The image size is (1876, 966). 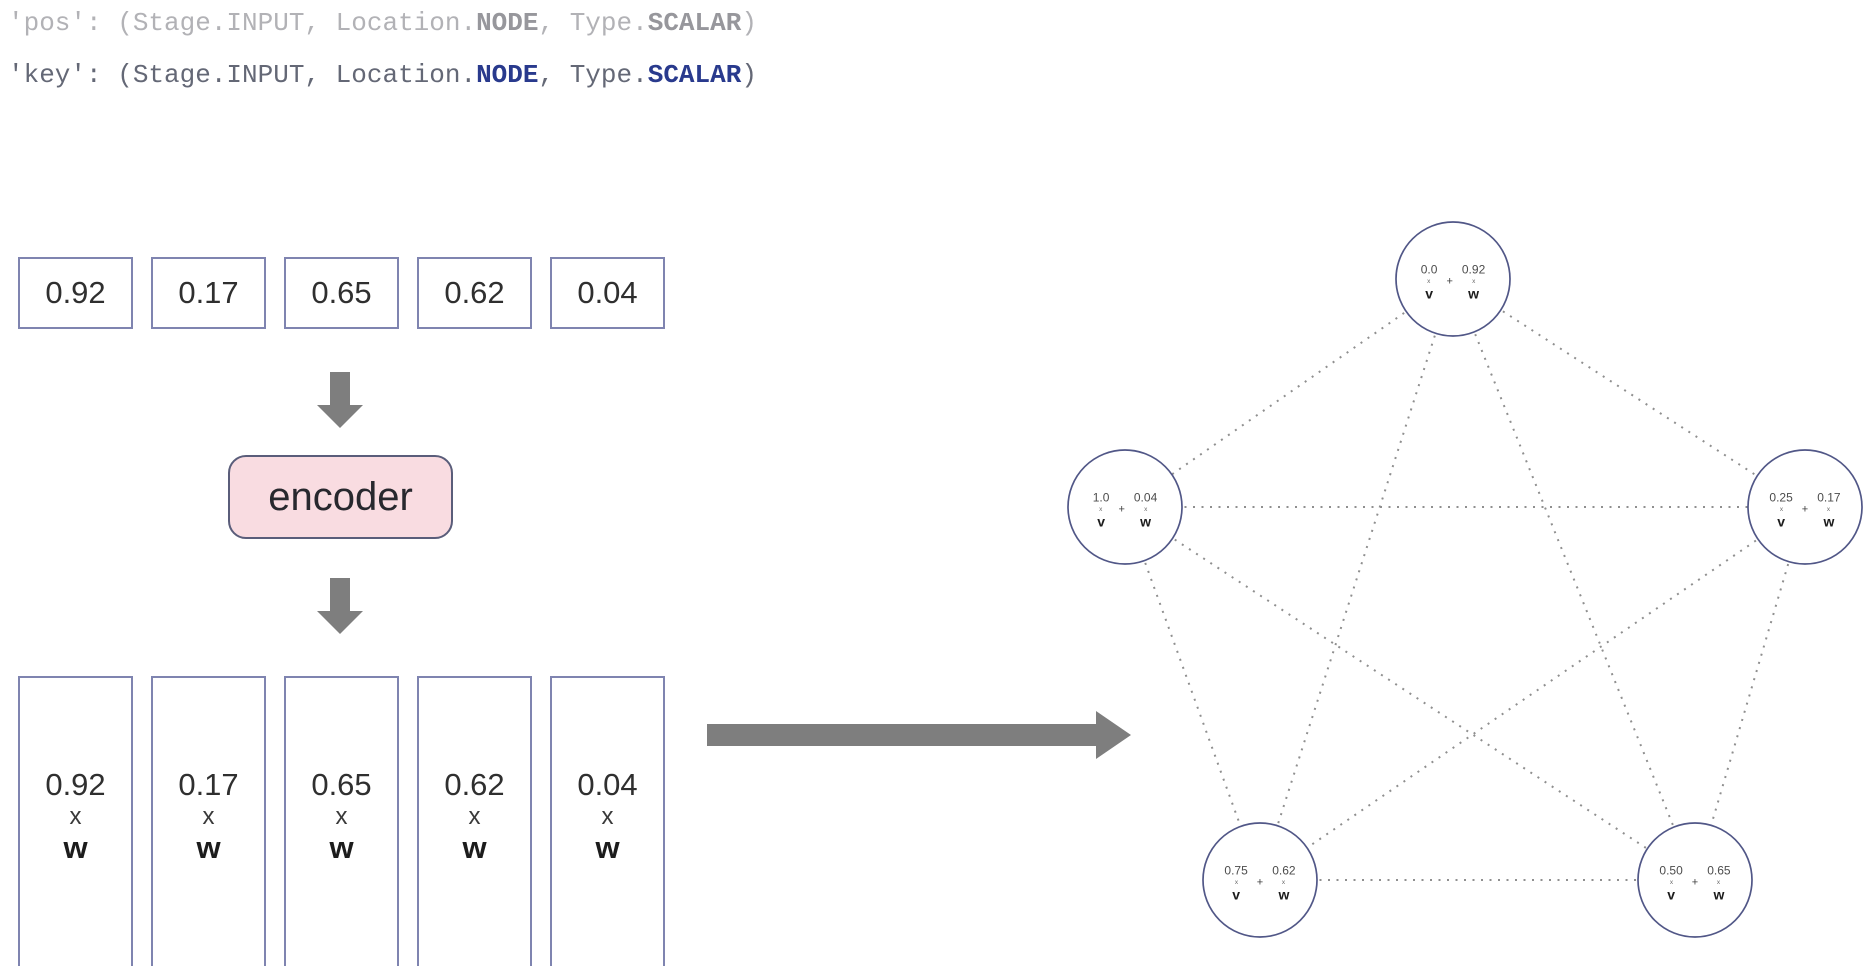 I want to click on cell-value: 0.65, so click(x=341, y=785).